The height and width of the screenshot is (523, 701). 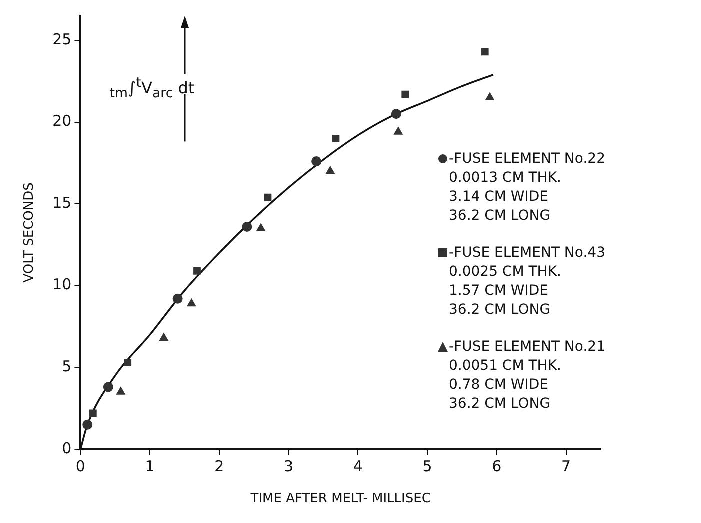 What do you see at coordinates (497, 466) in the screenshot?
I see `x-tick-label: 6` at bounding box center [497, 466].